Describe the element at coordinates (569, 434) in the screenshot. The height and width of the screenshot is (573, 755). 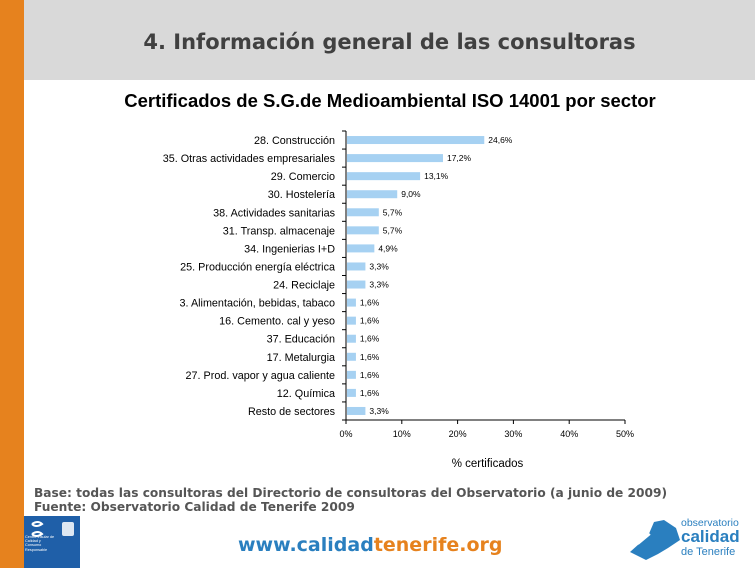
I see `x-tick-label: 40%` at that location.